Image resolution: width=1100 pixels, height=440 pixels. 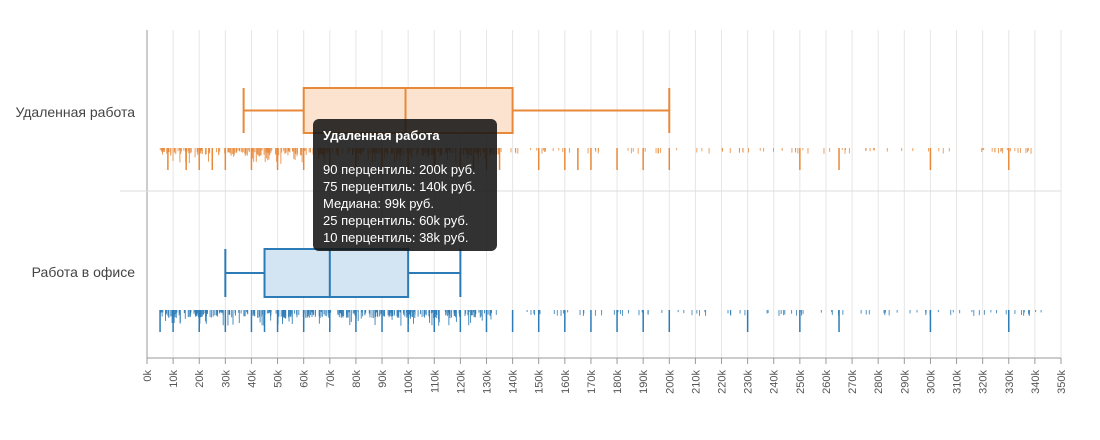 What do you see at coordinates (148, 376) in the screenshot?
I see `tick-label: 0k` at bounding box center [148, 376].